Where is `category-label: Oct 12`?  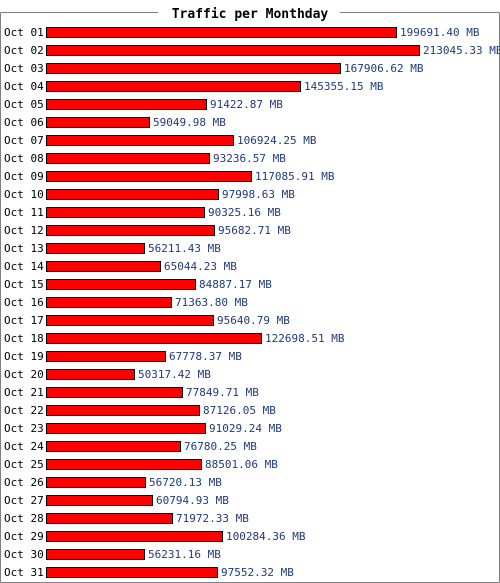
category-label: Oct 12 is located at coordinates (24, 230).